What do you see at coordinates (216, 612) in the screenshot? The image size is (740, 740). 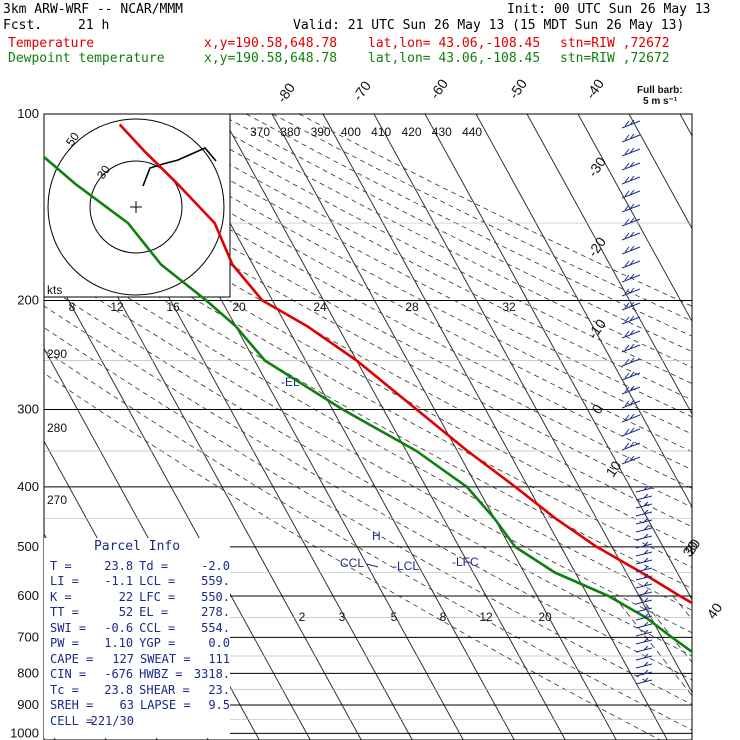 I see `parcel-value: 278.` at bounding box center [216, 612].